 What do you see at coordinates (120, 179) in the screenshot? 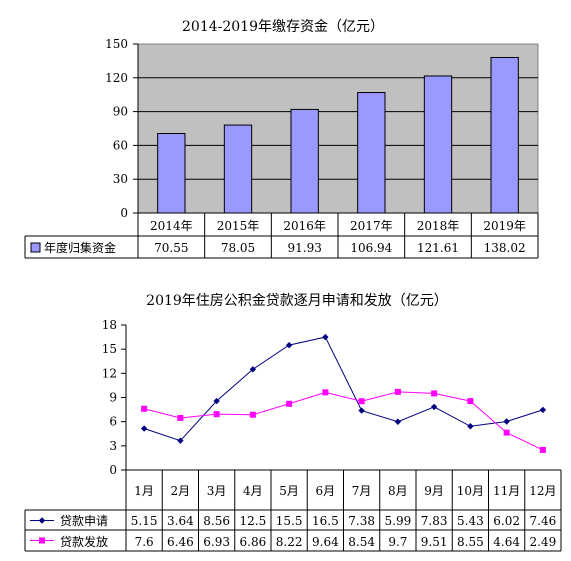
I see `bar-y-tick-label: 30` at bounding box center [120, 179].